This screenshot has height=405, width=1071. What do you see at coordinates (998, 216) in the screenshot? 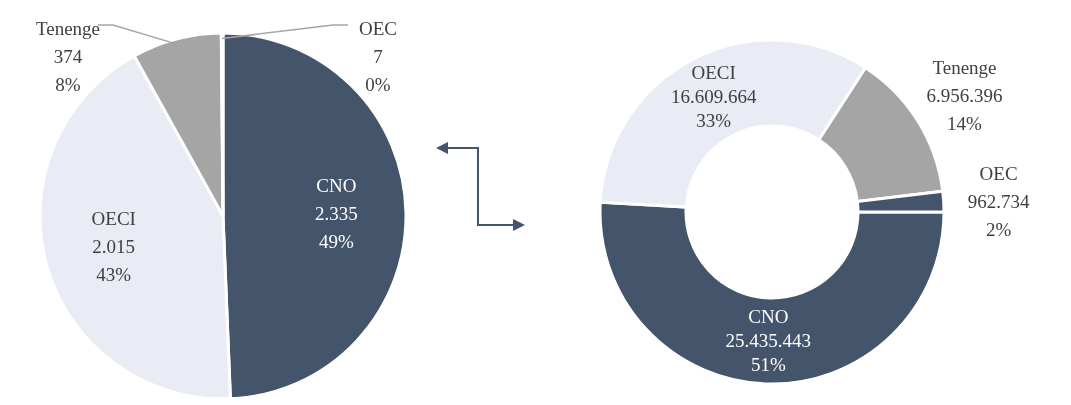
I see `data-label: 962.734 2%` at bounding box center [998, 216].